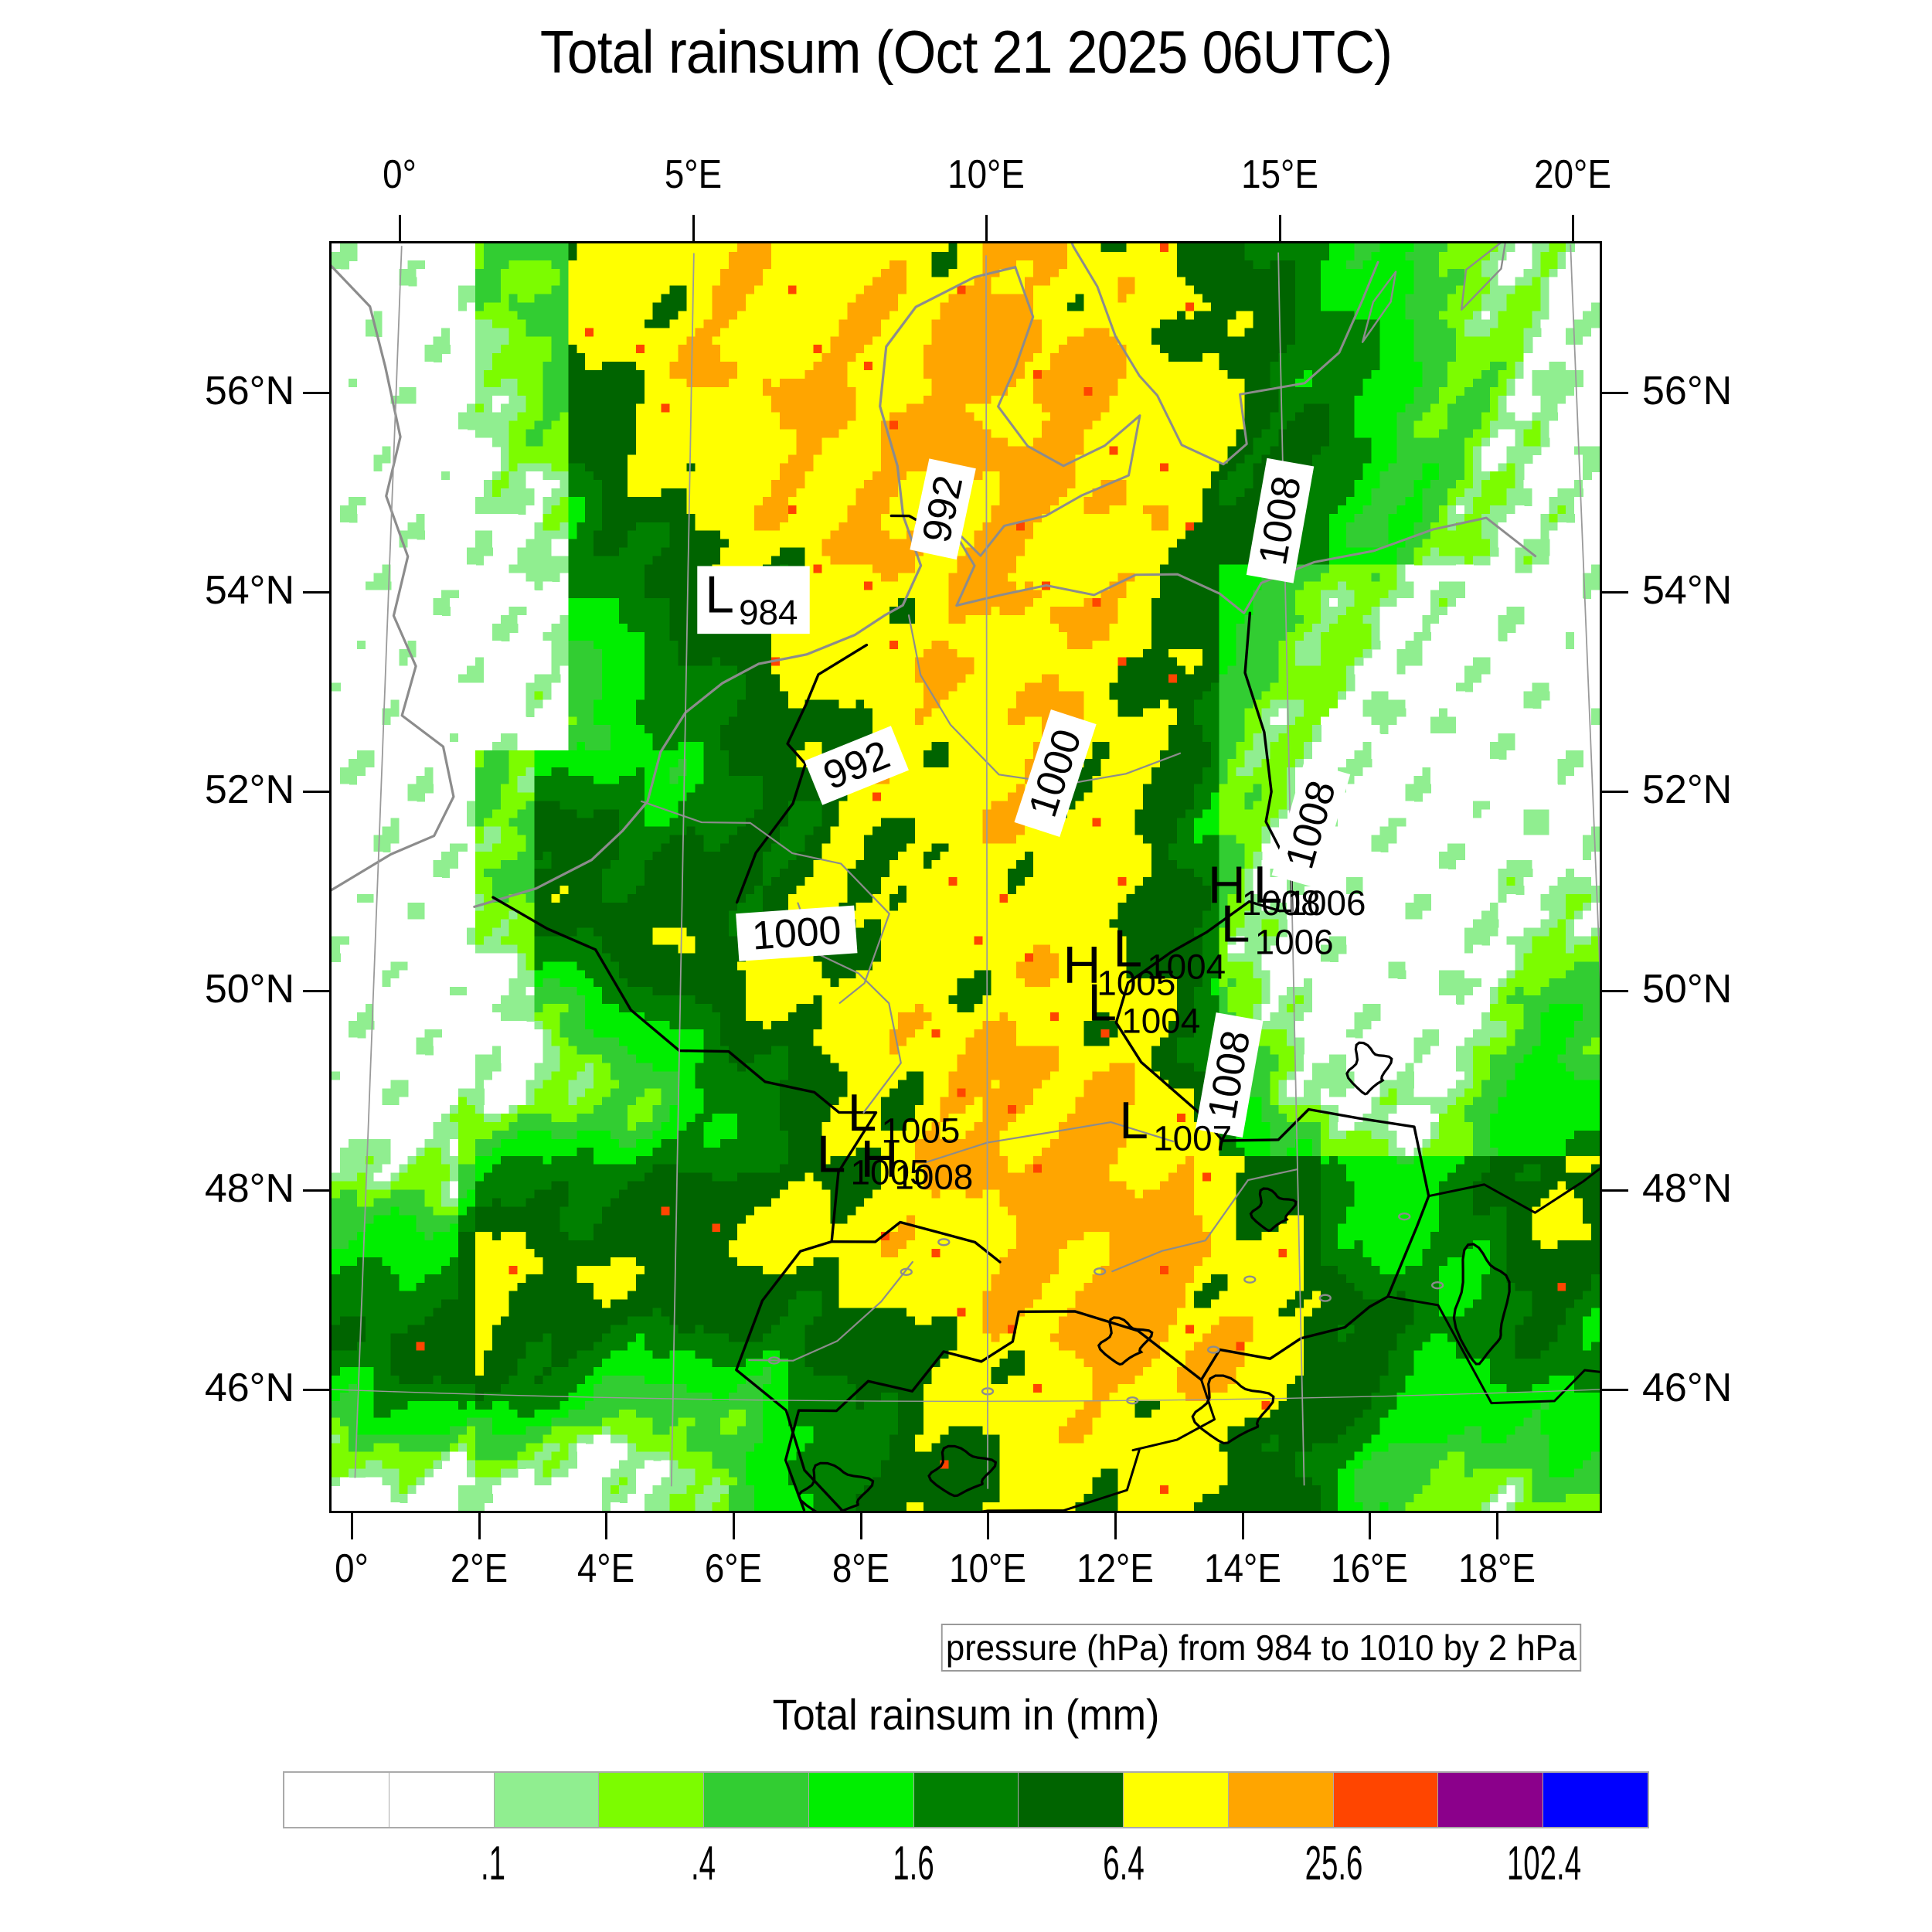 The image size is (1932, 1932). I want to click on top-axis-label-2: 10°E, so click(986, 175).